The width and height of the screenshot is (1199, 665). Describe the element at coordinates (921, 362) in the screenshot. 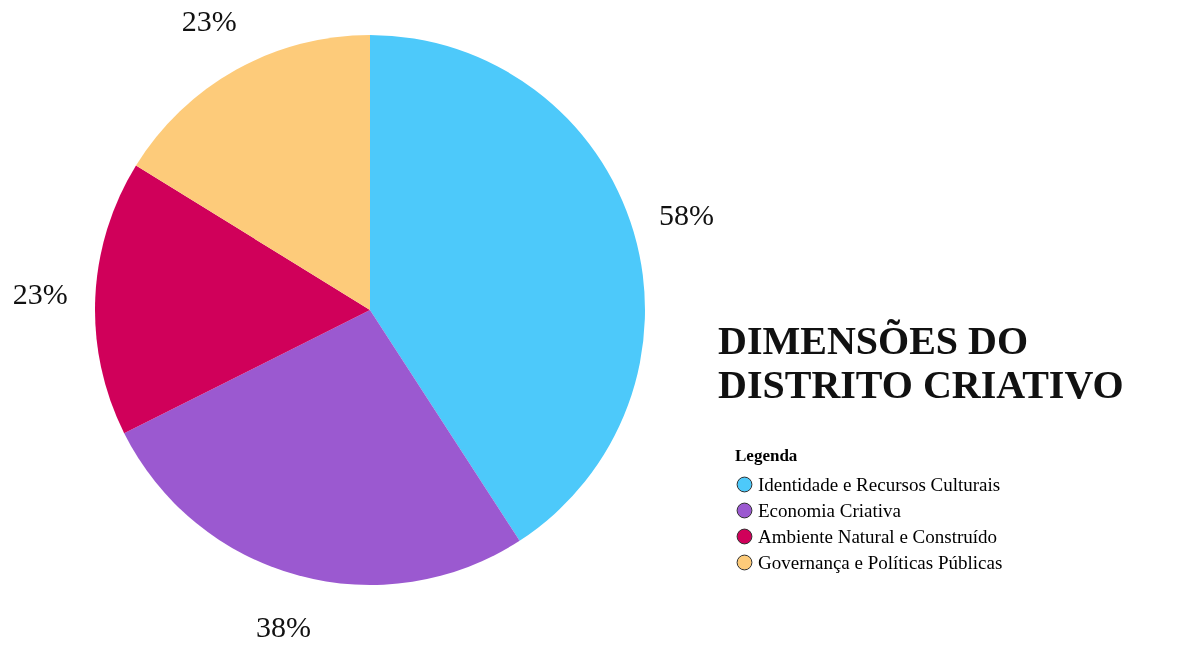

I see `text: DIMENSÕES DO DISTRITO CRIATIVO` at that location.